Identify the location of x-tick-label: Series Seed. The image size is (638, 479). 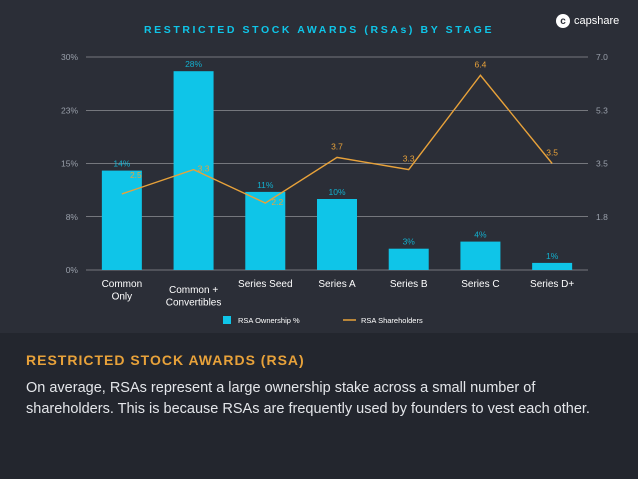
(265, 284).